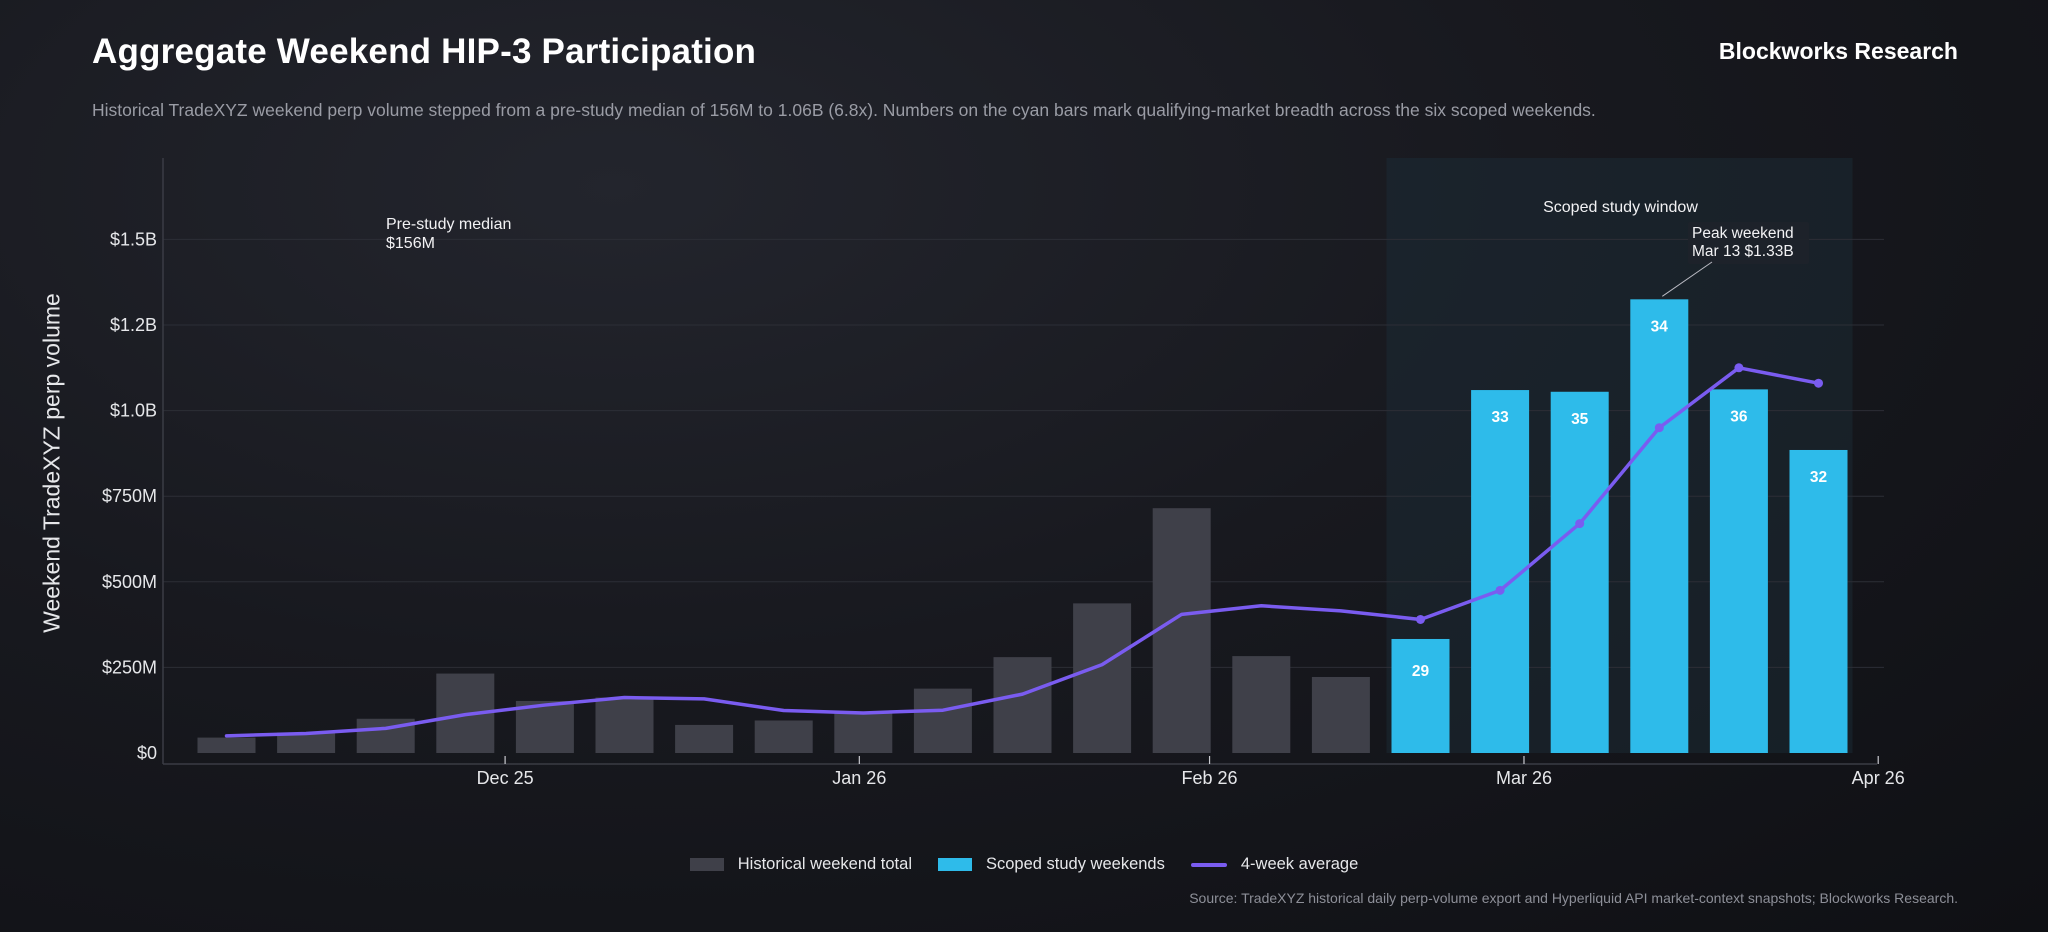 The height and width of the screenshot is (932, 2048). I want to click on x-tick-label: Feb 26, so click(1210, 778).